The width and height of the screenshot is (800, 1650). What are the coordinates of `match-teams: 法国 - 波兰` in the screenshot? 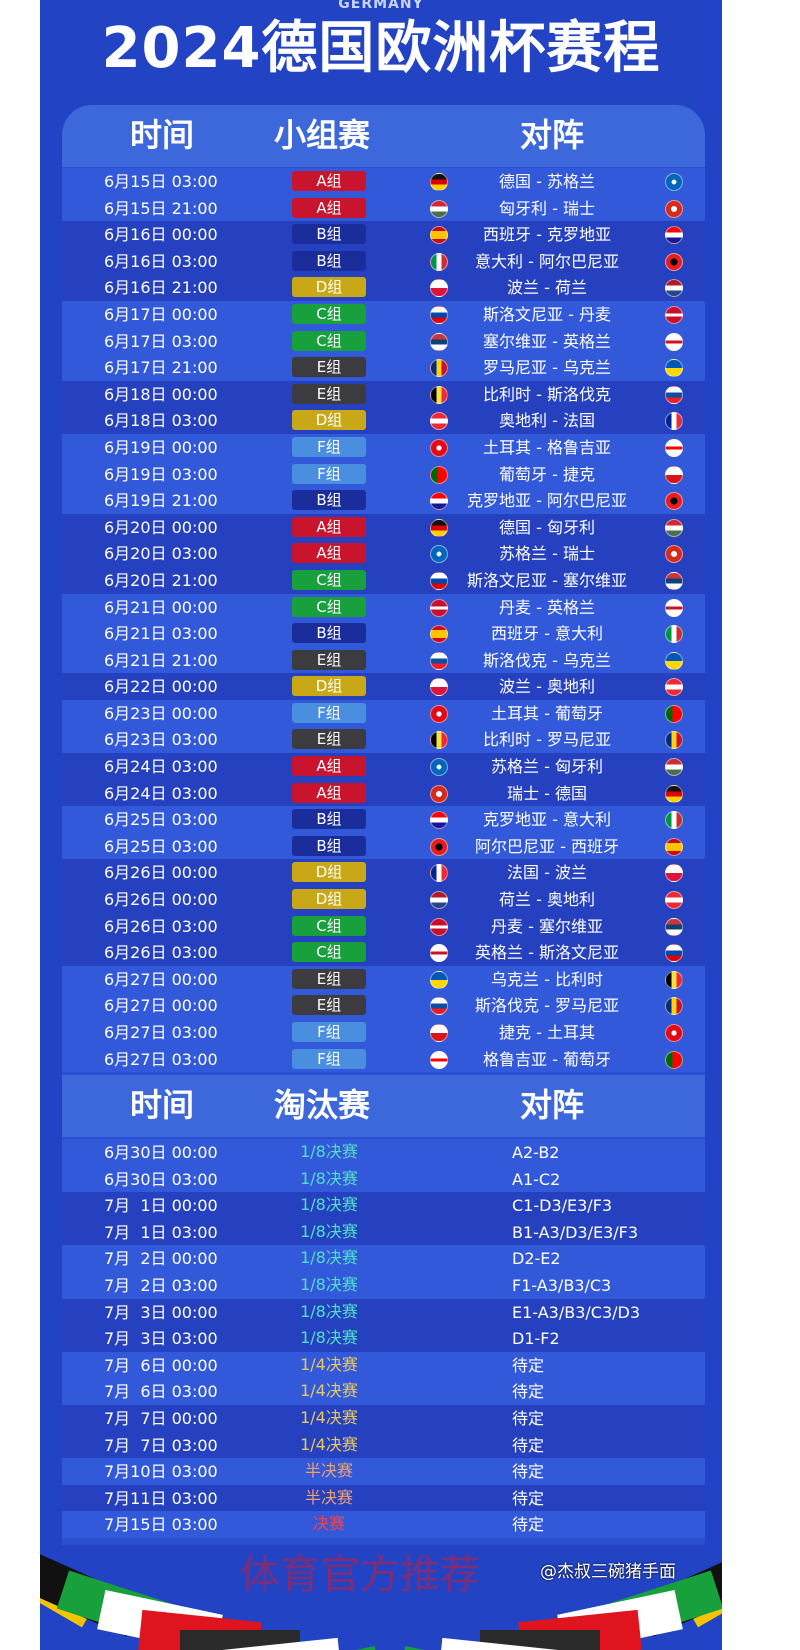 It's located at (547, 873).